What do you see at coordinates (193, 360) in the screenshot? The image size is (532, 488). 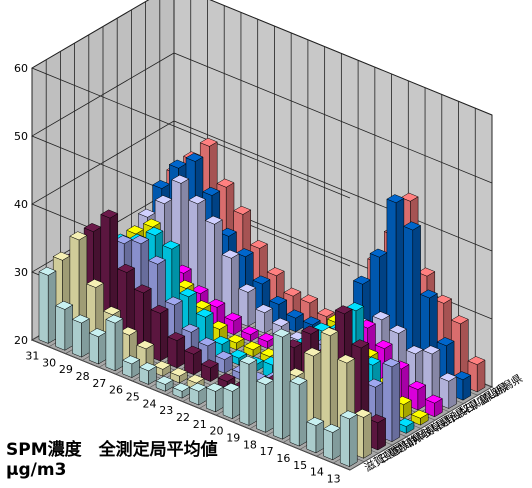 I see `bar-24-愛知県` at bounding box center [193, 360].